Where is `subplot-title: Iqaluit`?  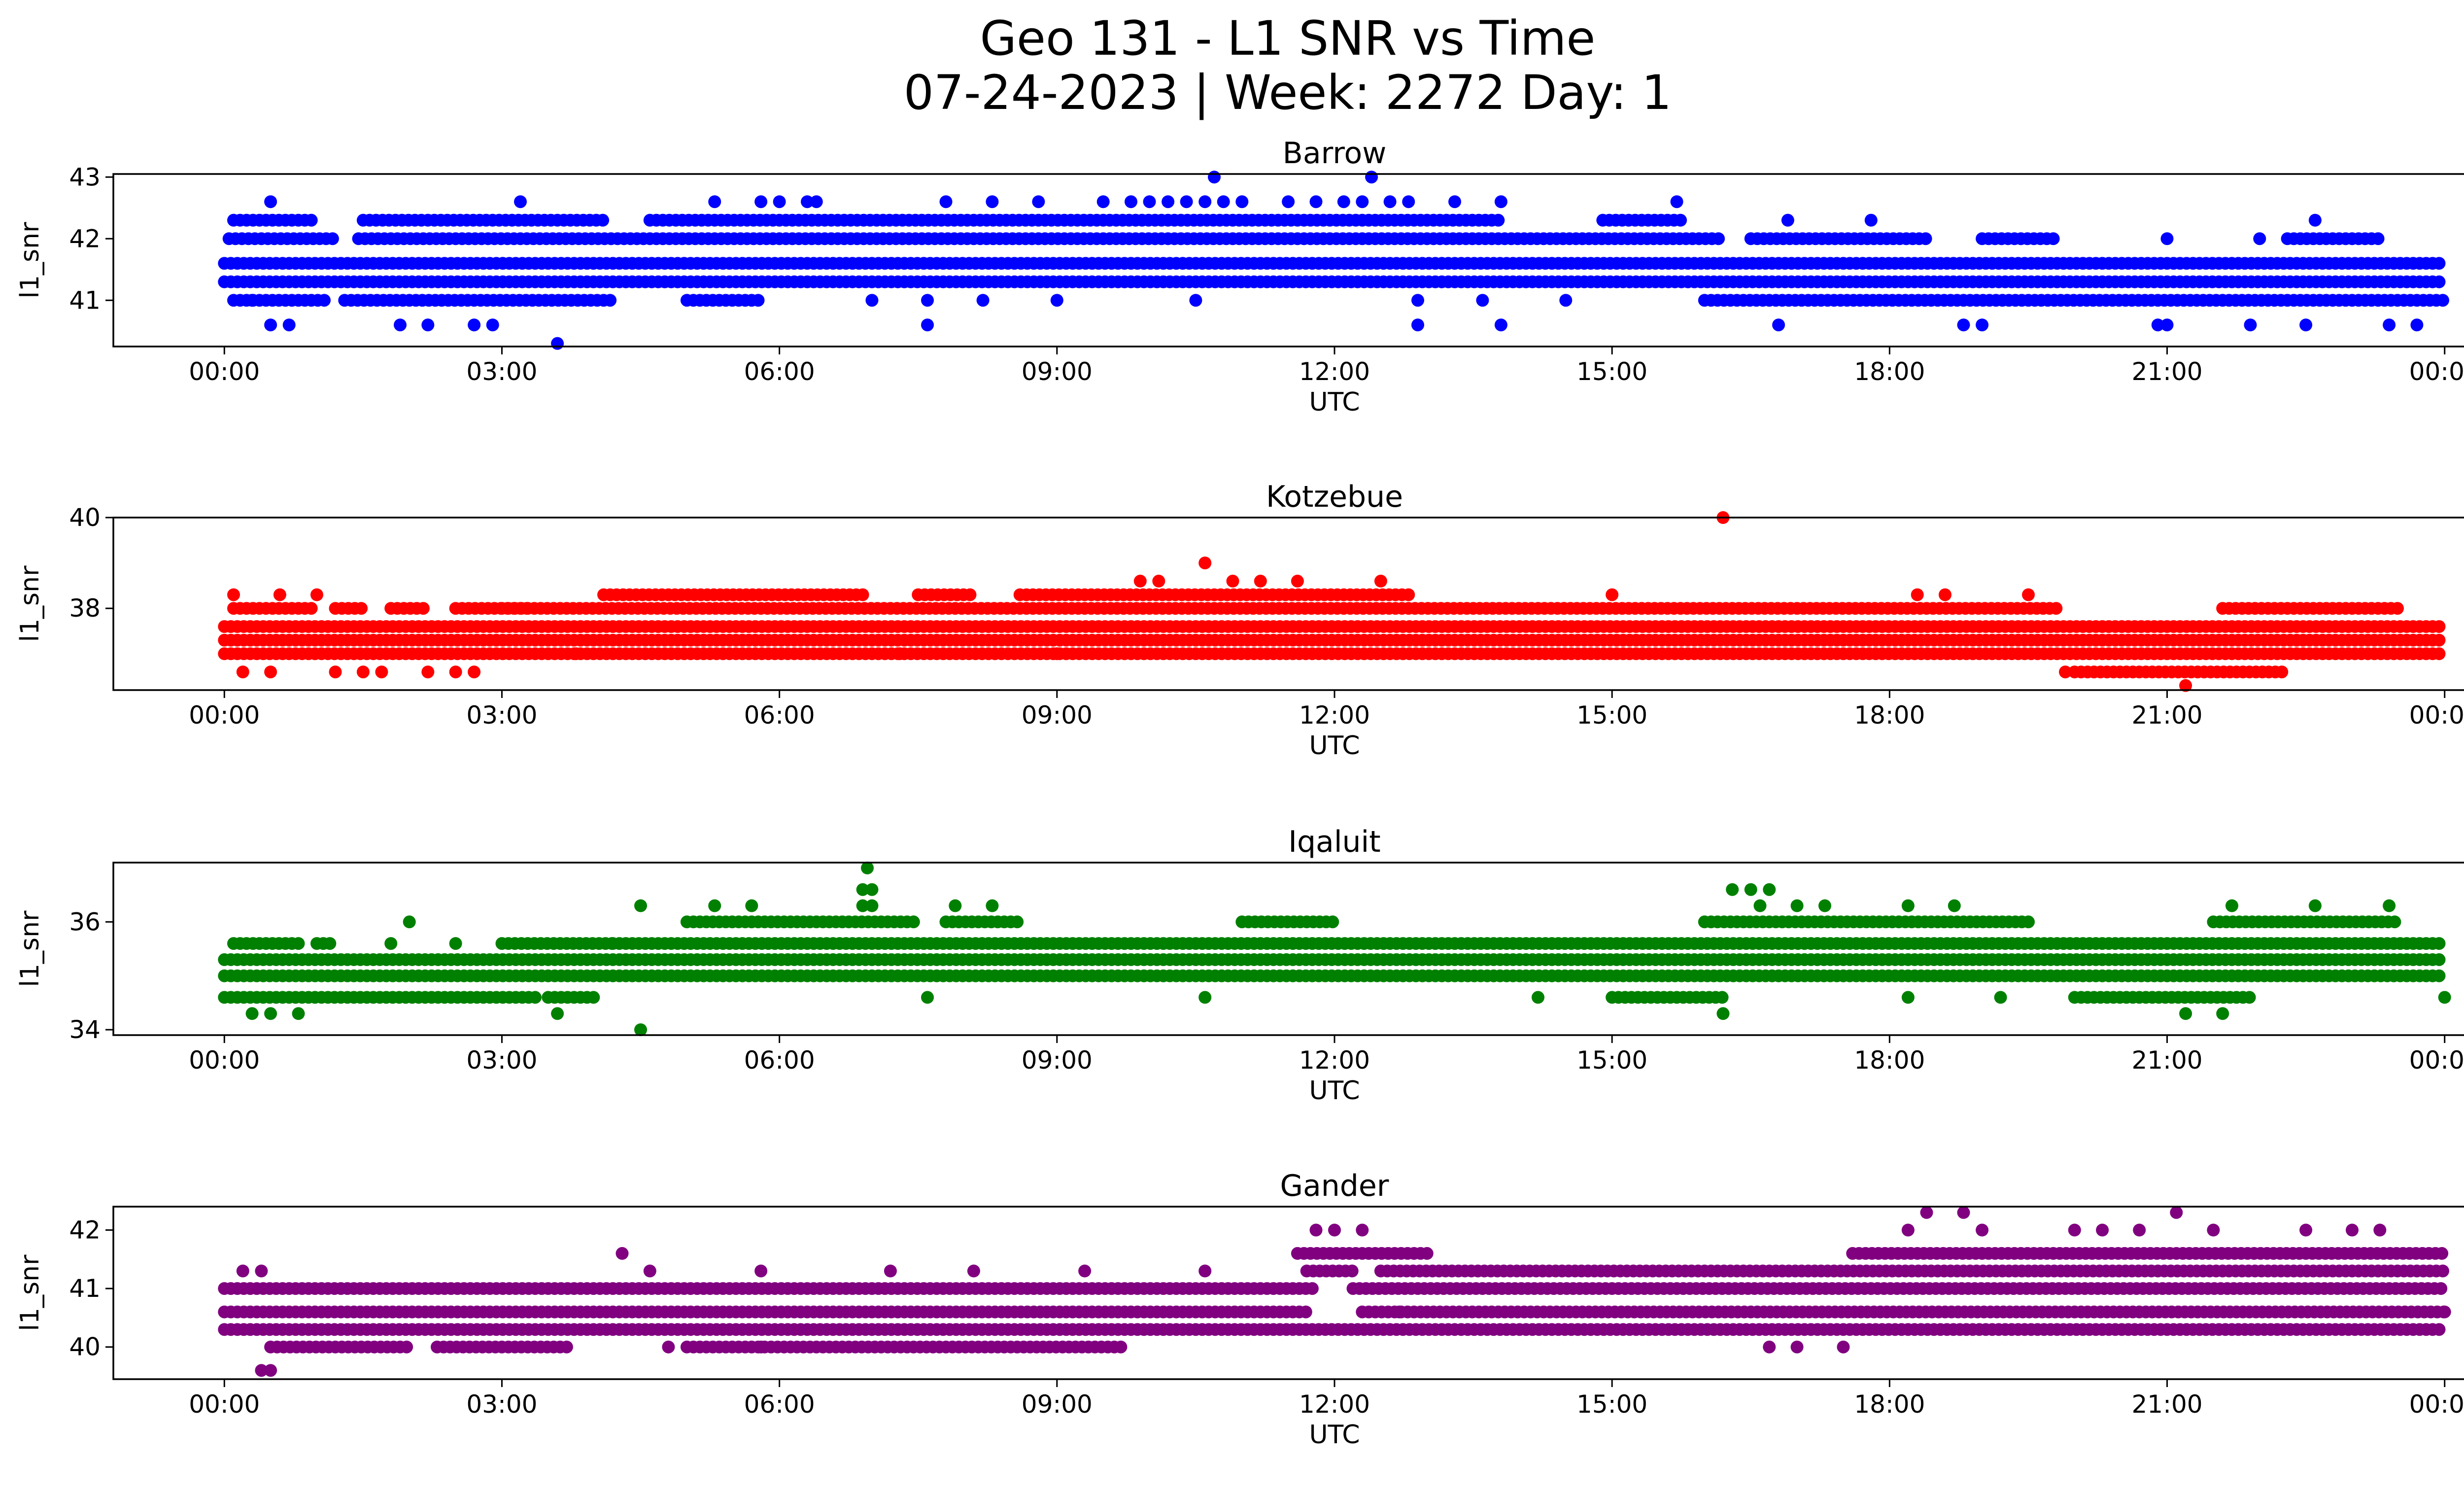
subplot-title: Iqaluit is located at coordinates (1334, 842).